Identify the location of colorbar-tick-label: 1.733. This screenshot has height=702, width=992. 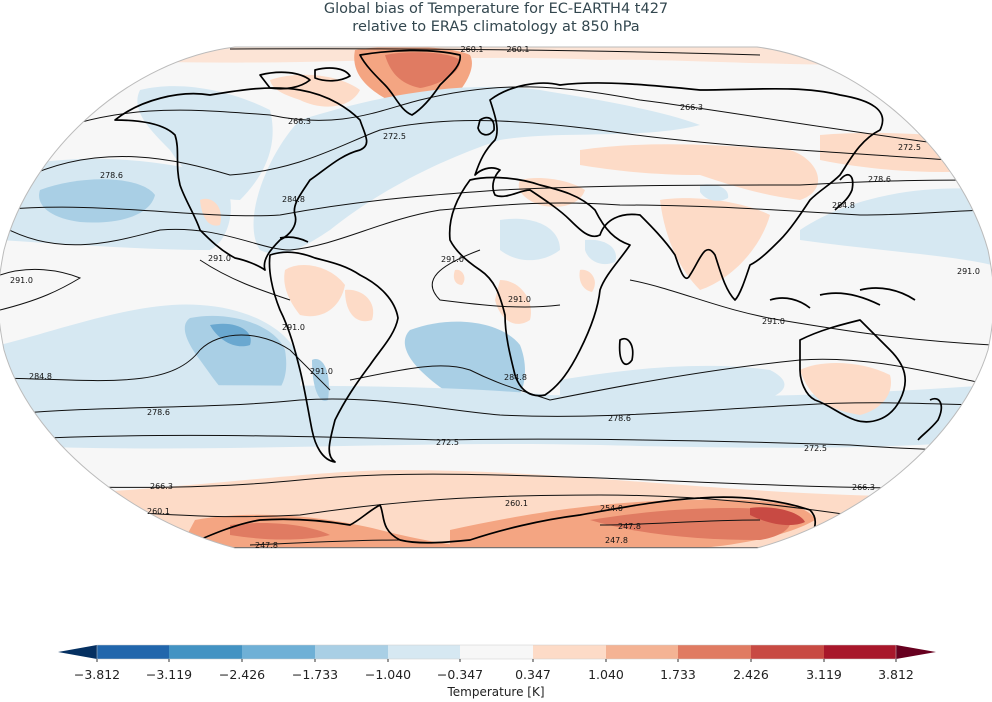
(678, 674).